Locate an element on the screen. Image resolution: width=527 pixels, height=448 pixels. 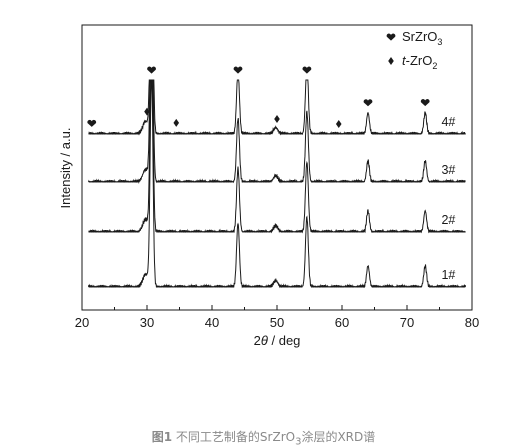
x-tick-label-80: 80 is located at coordinates (472, 322).